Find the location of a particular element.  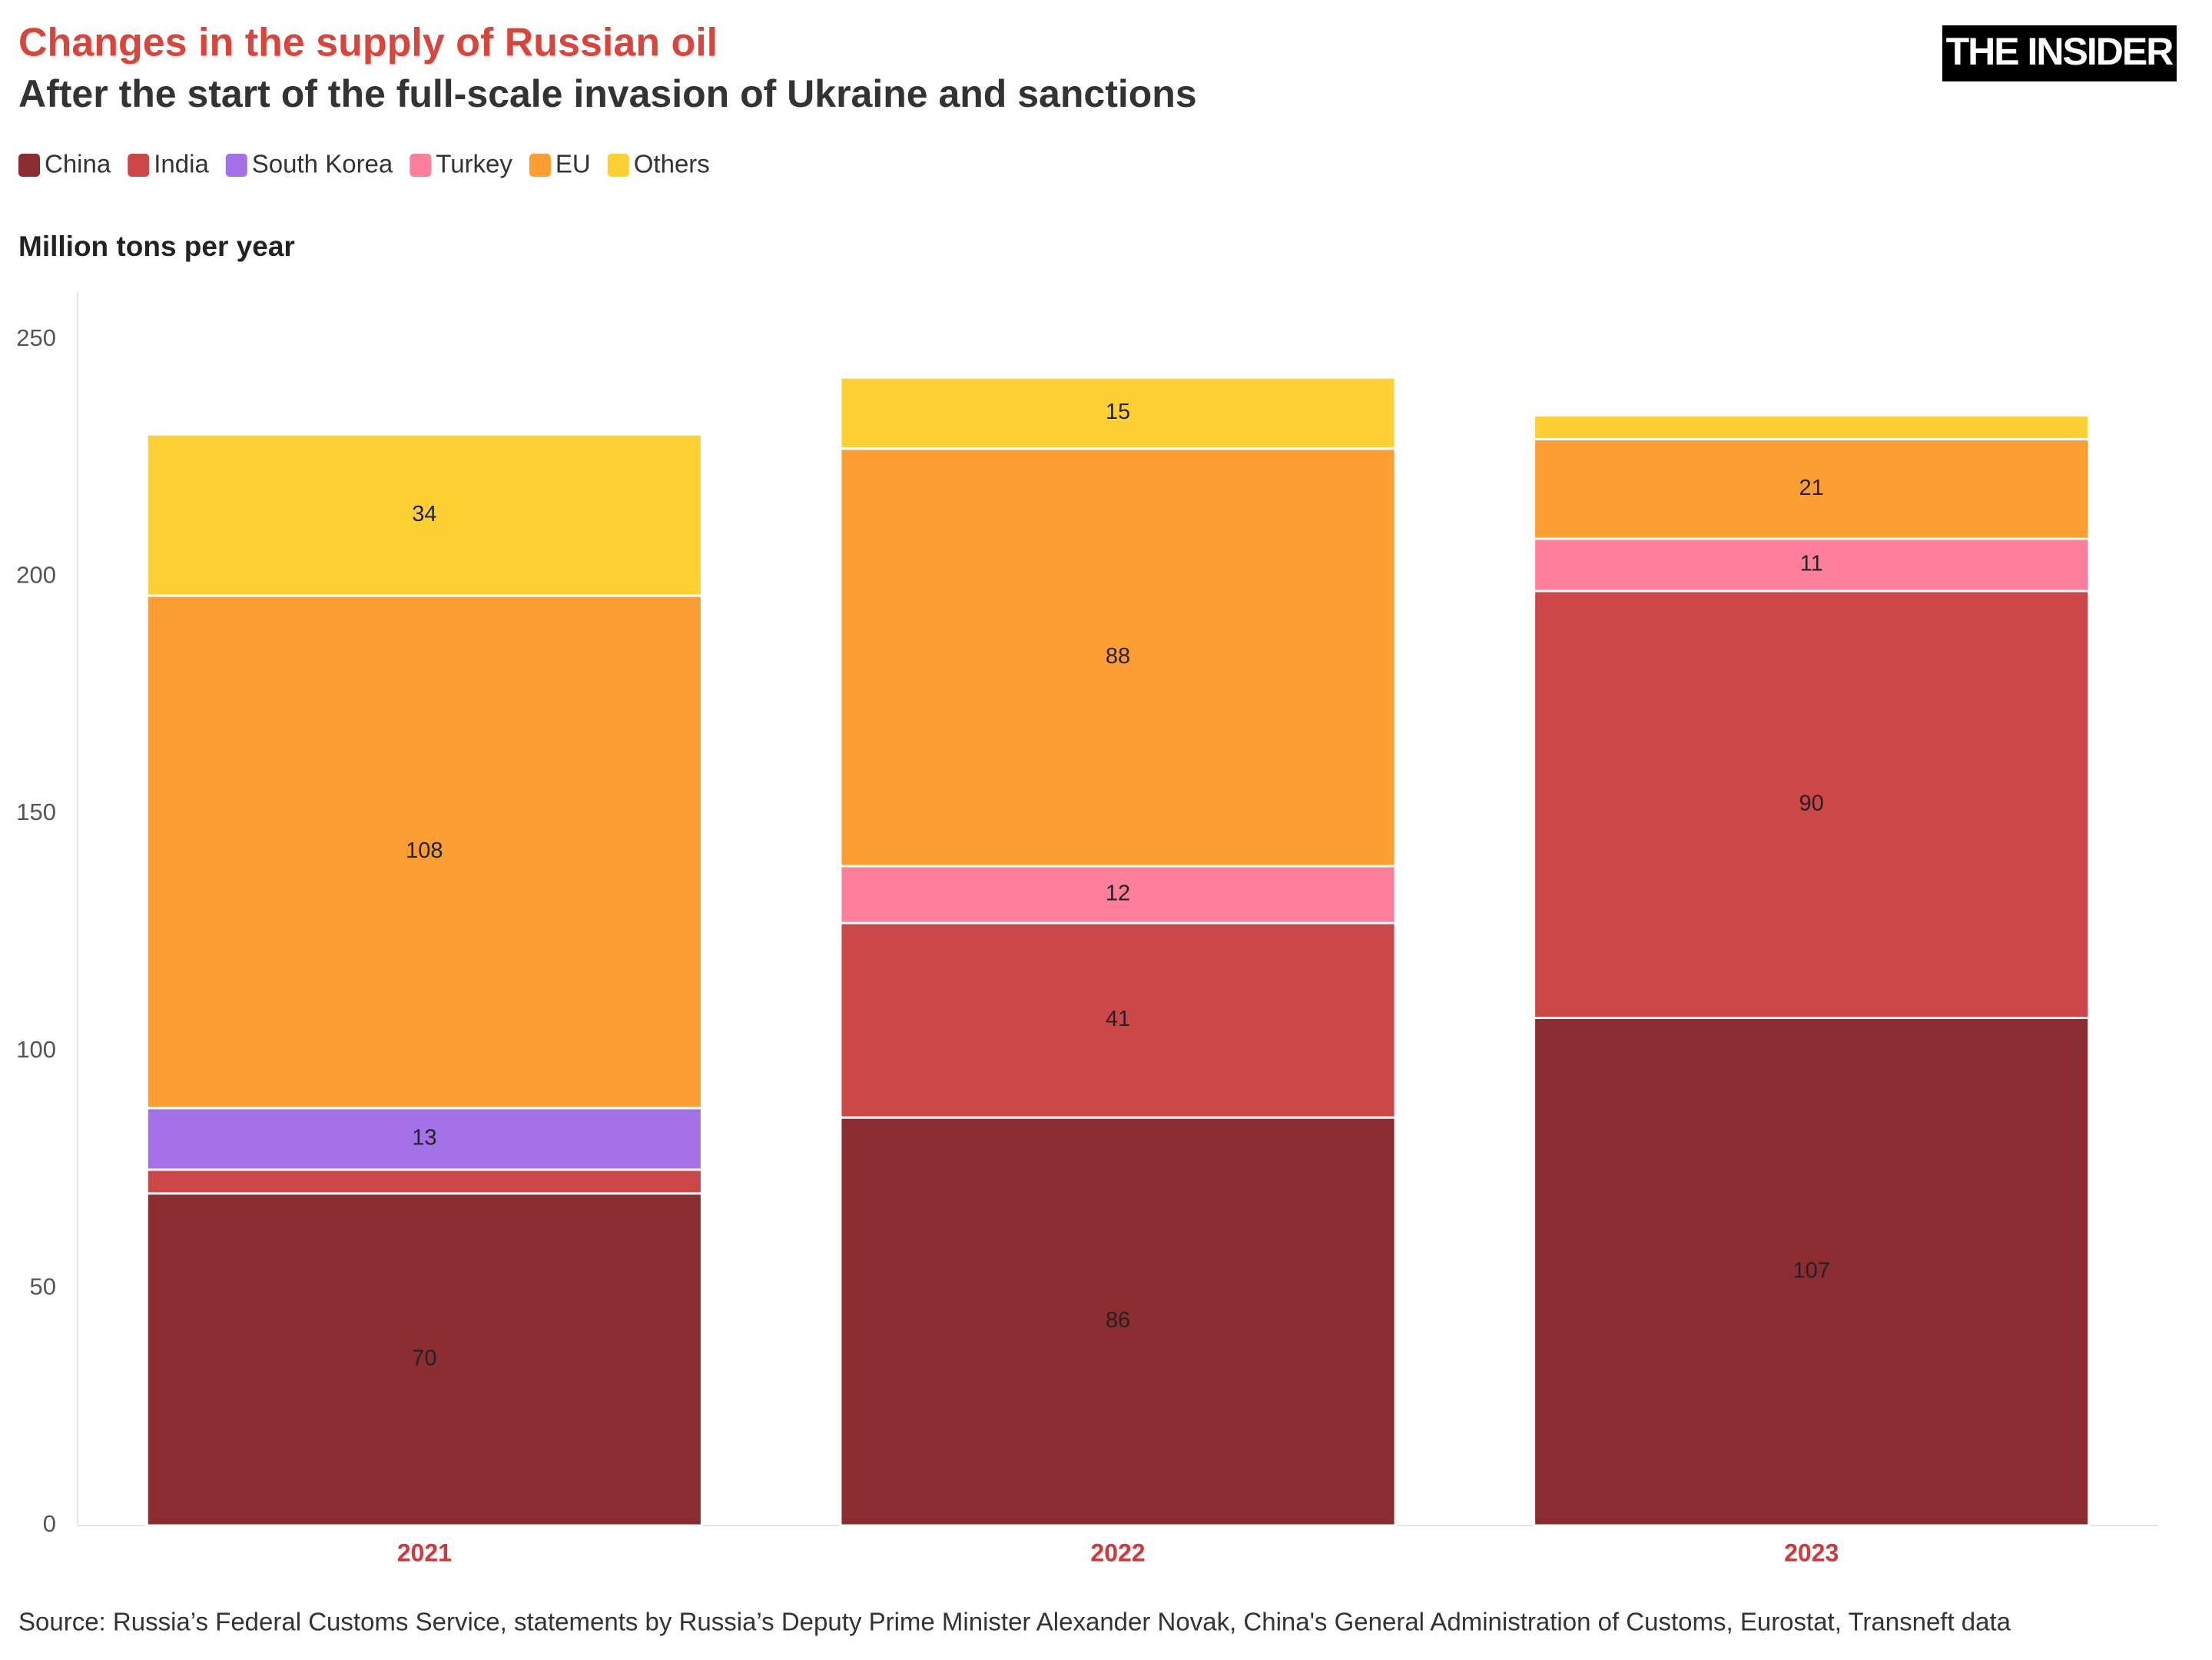

data-label: 11 is located at coordinates (1811, 564).